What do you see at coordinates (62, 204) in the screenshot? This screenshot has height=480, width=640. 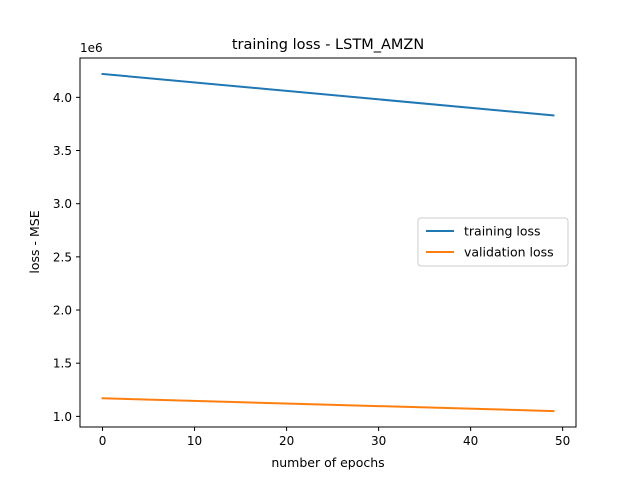 I see `y-tick-label-4: 3.0` at bounding box center [62, 204].